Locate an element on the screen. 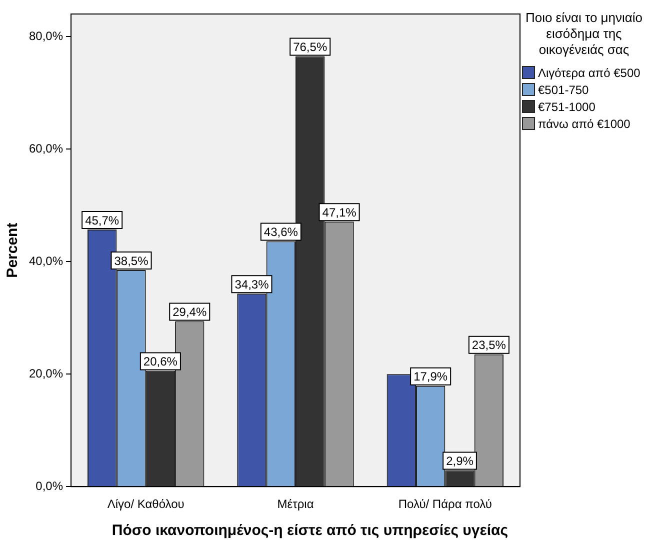 The image size is (647, 559). y-tick-label: 60,0% is located at coordinates (46, 148).